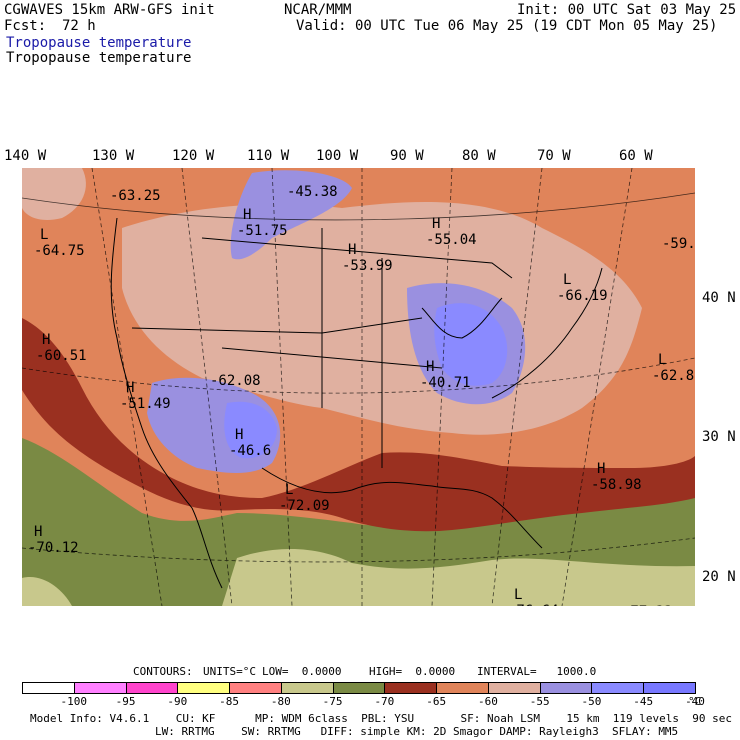 The width and height of the screenshot is (740, 740). What do you see at coordinates (337, 156) in the screenshot?
I see `lon-label-100w: 100 W` at bounding box center [337, 156].